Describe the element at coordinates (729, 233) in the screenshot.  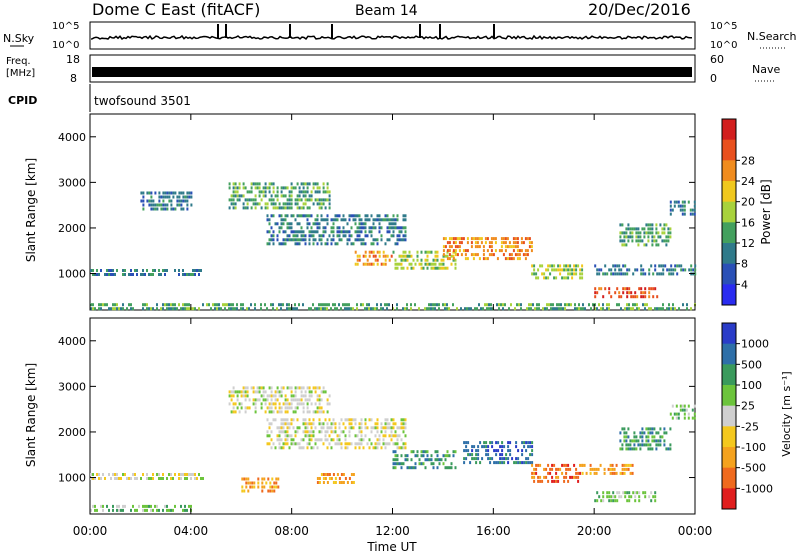
I see `power-colorbar-swatch` at that location.